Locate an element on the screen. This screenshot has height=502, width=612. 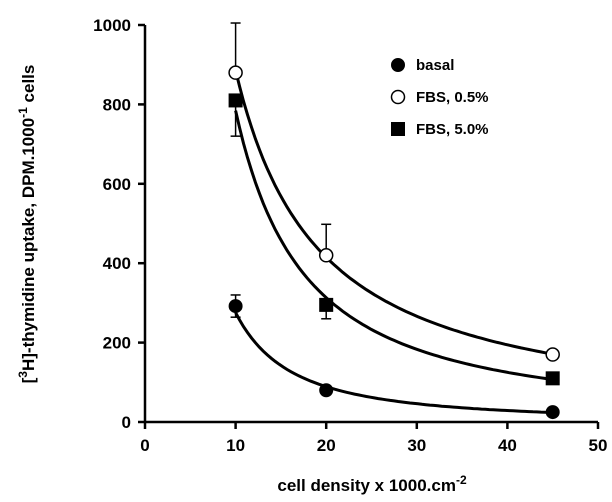
y-tick-label: 1000 is located at coordinates (112, 25).